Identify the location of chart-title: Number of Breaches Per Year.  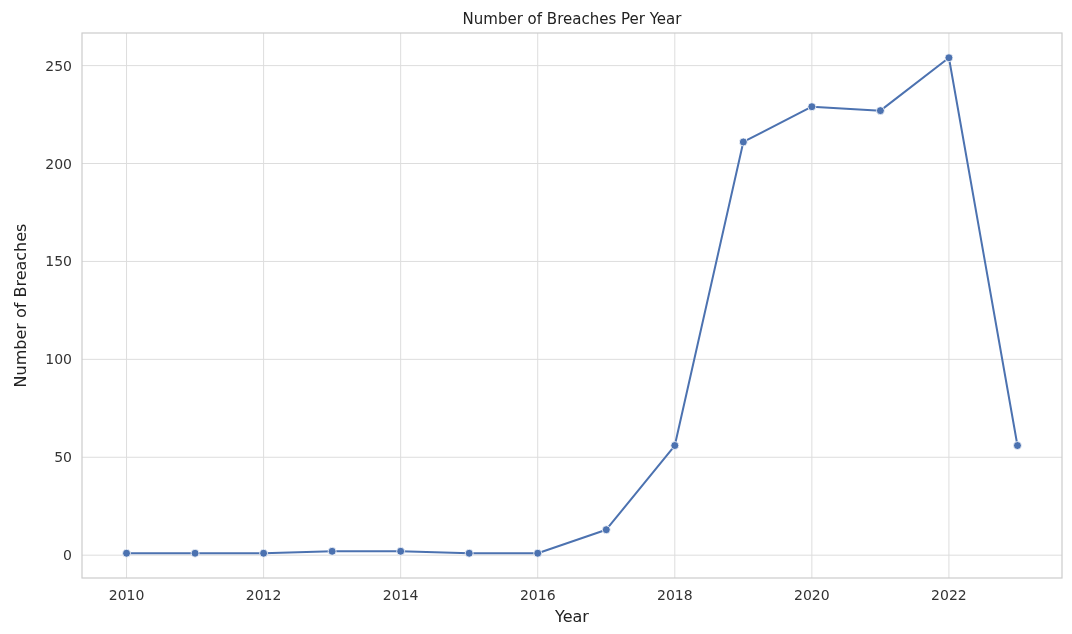
(572, 19).